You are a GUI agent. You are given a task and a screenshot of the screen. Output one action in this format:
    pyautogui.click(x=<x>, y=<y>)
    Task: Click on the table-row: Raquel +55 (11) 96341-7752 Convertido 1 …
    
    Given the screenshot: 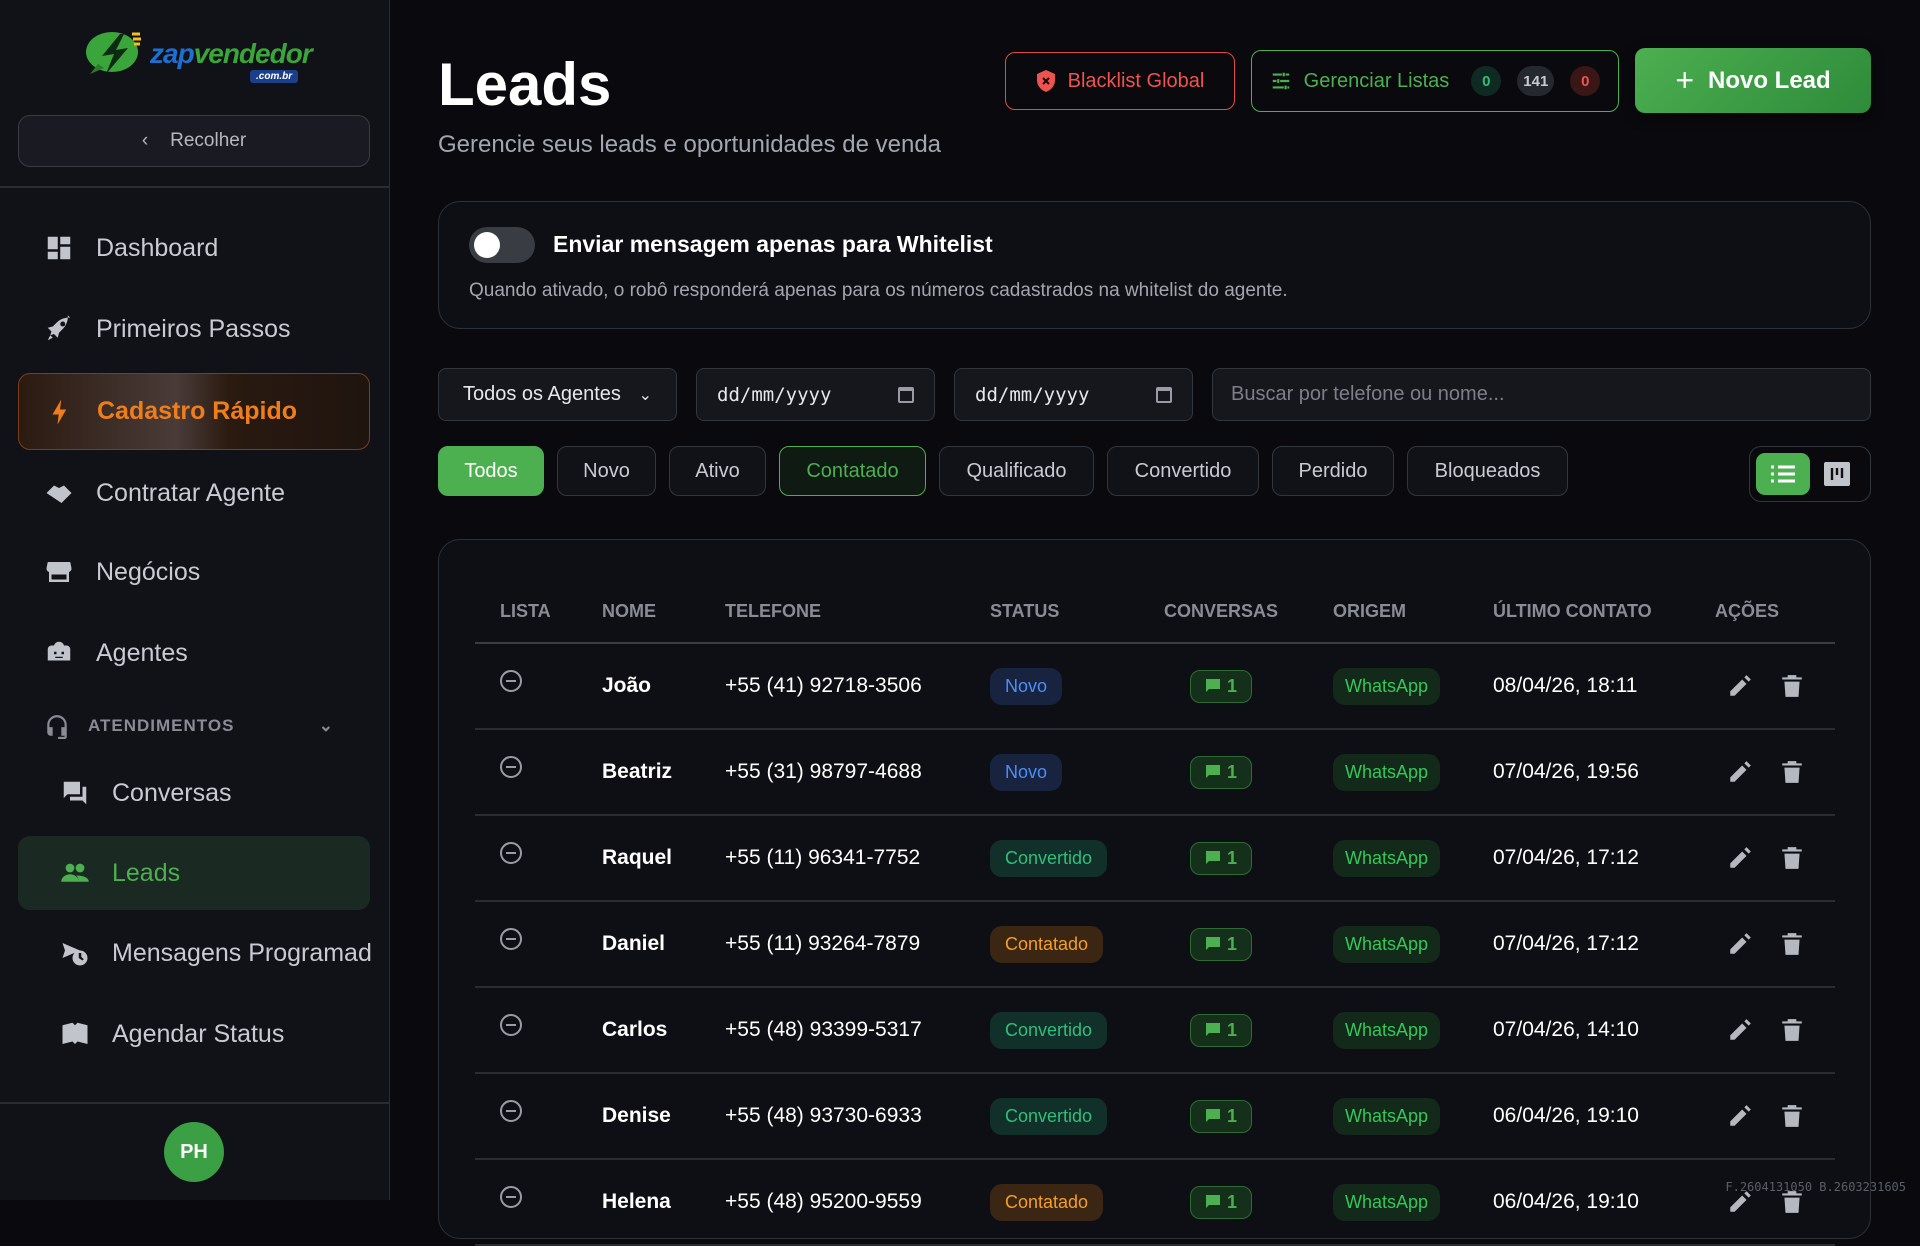 What is the action you would take?
    pyautogui.click(x=1155, y=859)
    